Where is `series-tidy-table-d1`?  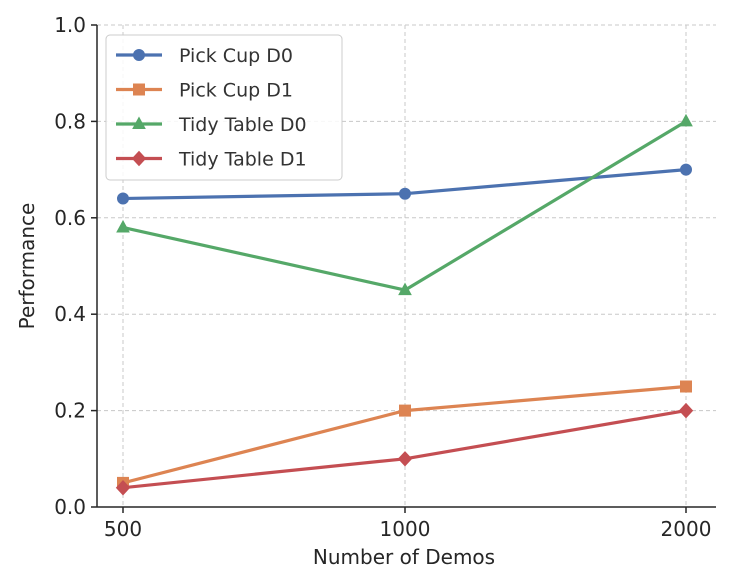 series-tidy-table-d1 is located at coordinates (404, 449).